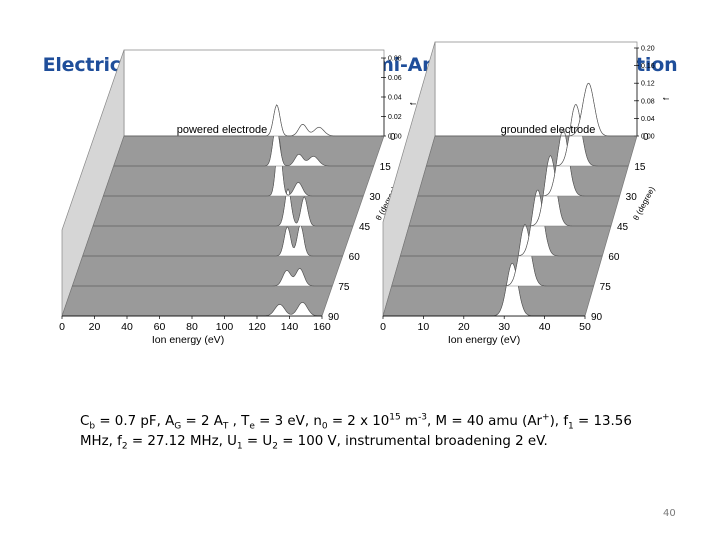  Describe the element at coordinates (324, 426) in the screenshot. I see `caption-fragment: 0` at that location.